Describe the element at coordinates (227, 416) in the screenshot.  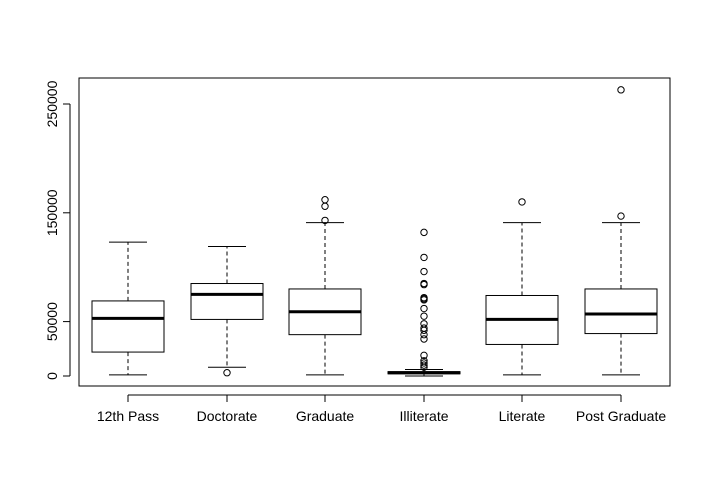
I see `x-tick-label: Doctorate` at that location.